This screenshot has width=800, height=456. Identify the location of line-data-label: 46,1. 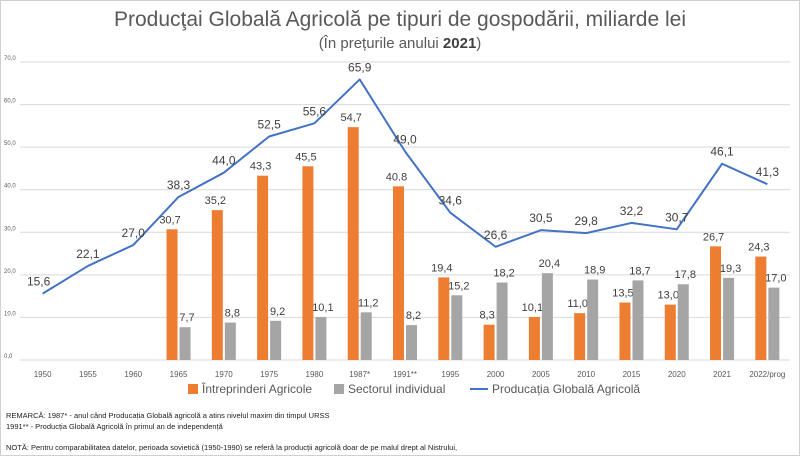
(722, 152).